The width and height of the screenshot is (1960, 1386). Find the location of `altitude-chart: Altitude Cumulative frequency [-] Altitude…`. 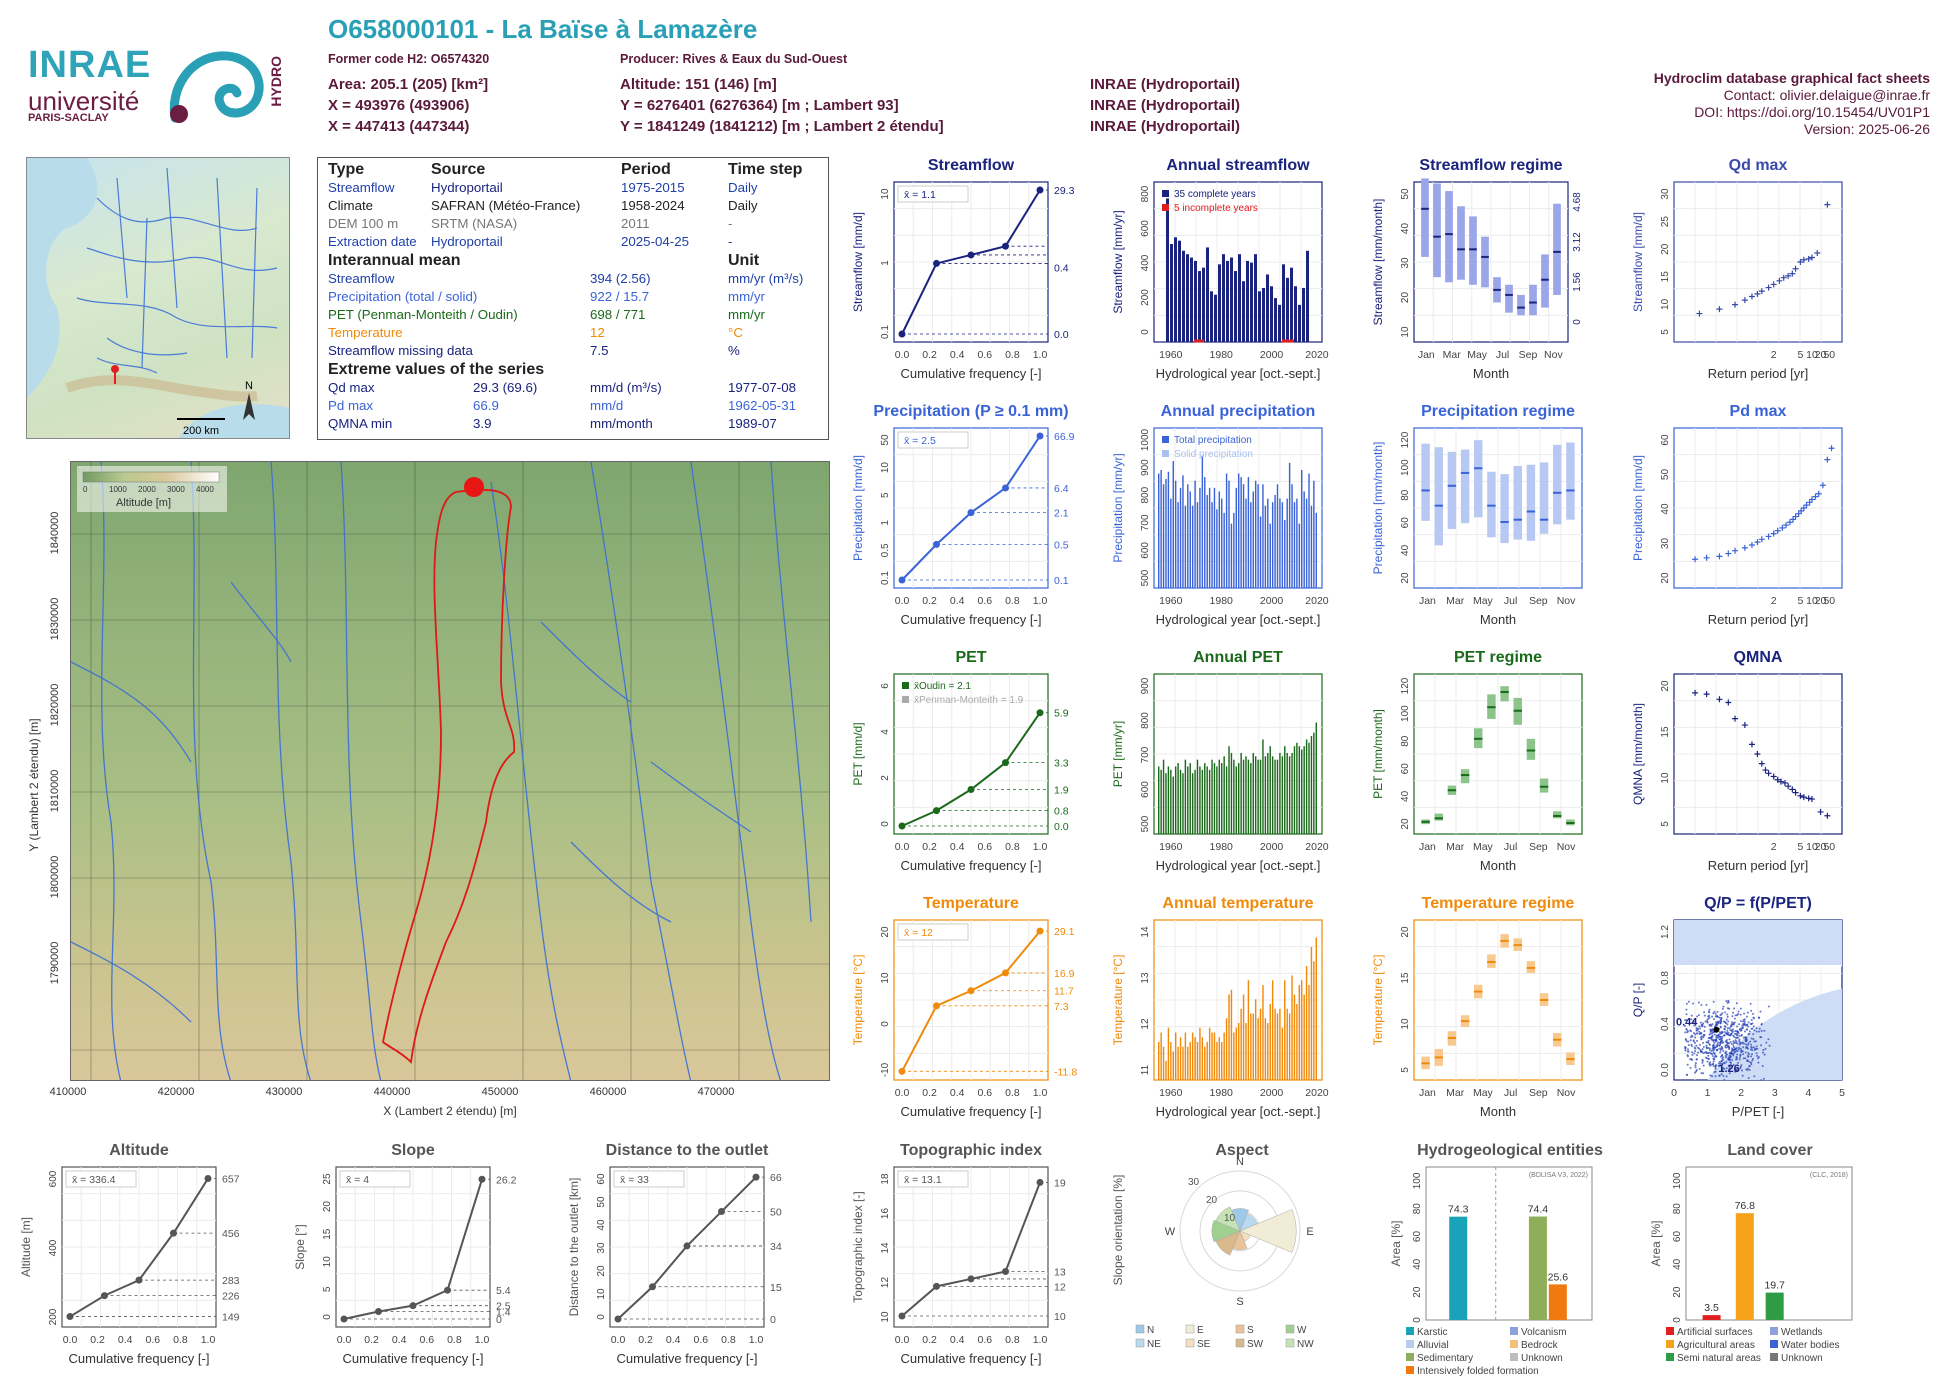

altitude-chart: Altitude Cumulative frequency [-] Altitude… is located at coordinates (129, 1254).